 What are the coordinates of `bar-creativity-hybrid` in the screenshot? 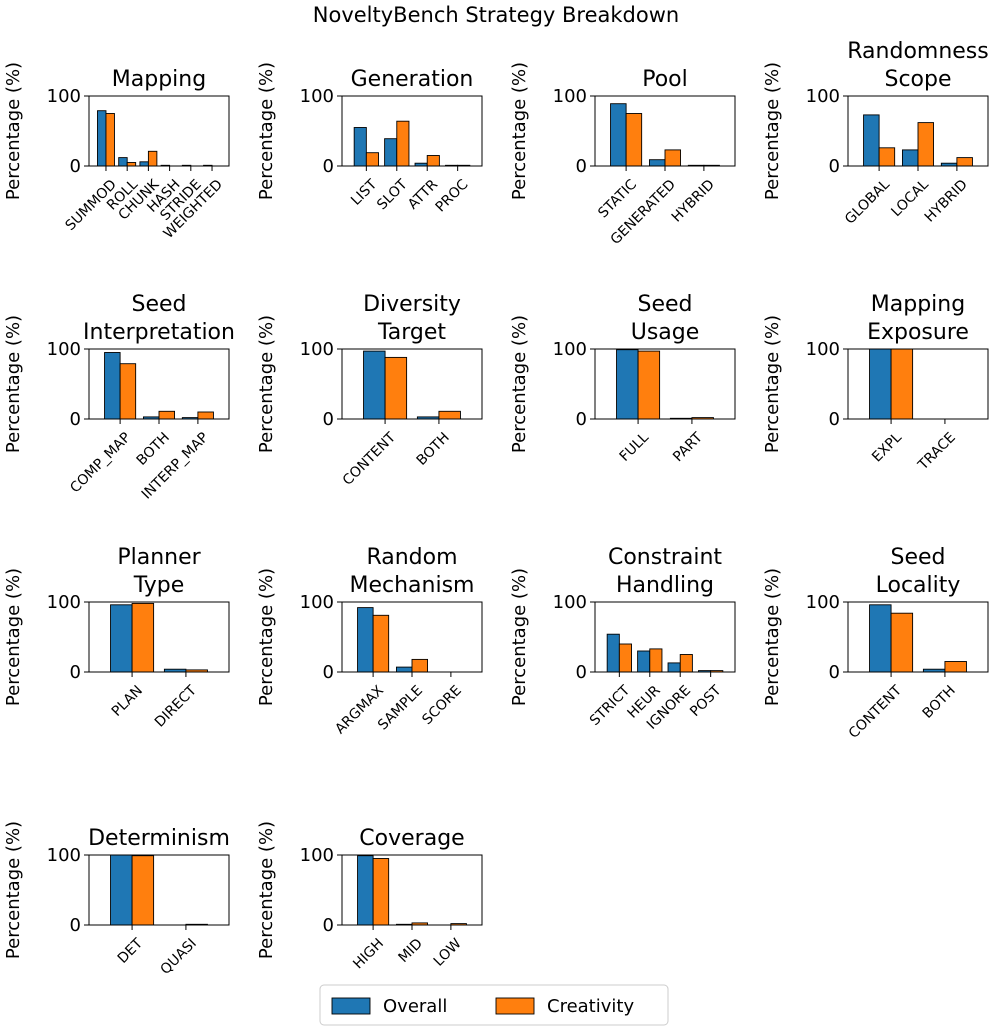 It's located at (964, 162).